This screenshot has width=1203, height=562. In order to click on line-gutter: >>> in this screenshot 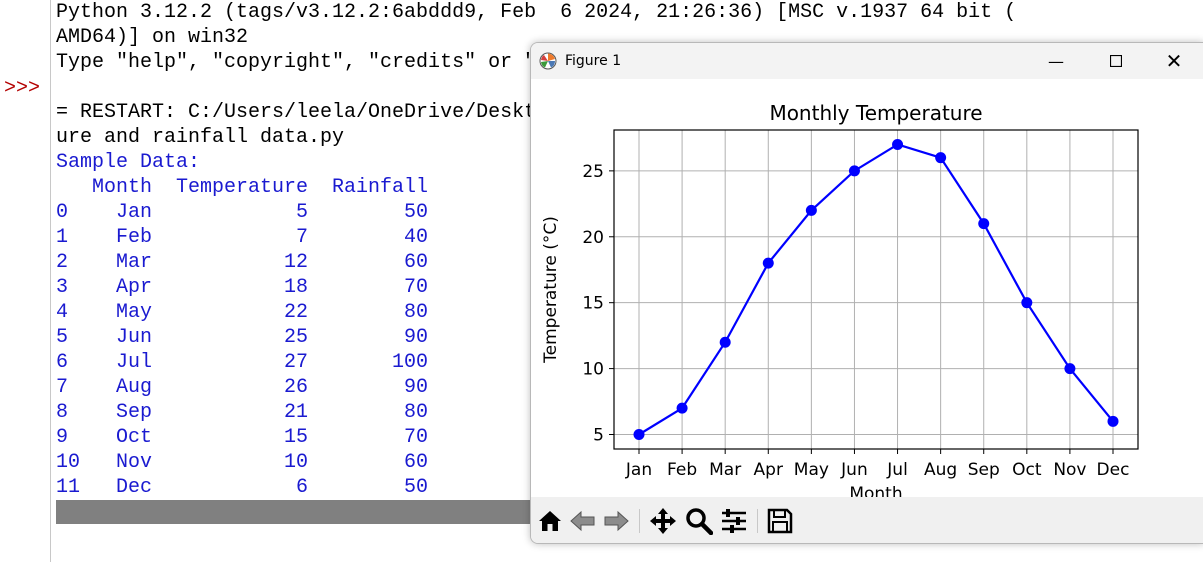, I will do `click(25, 281)`.